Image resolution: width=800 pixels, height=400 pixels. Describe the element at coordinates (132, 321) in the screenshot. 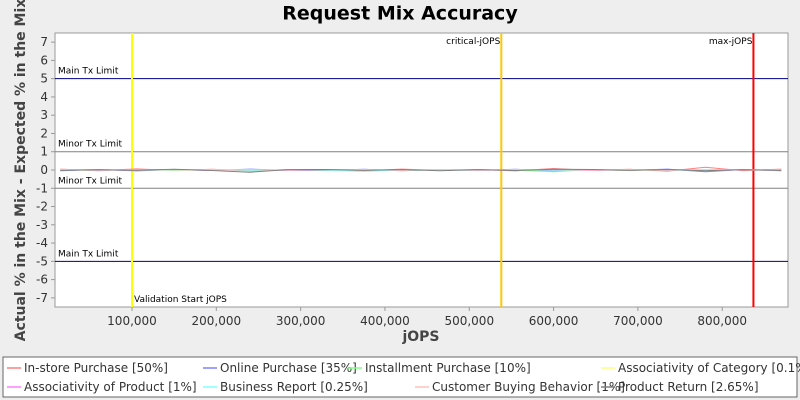

I see `x-tick-label: 100,000` at that location.